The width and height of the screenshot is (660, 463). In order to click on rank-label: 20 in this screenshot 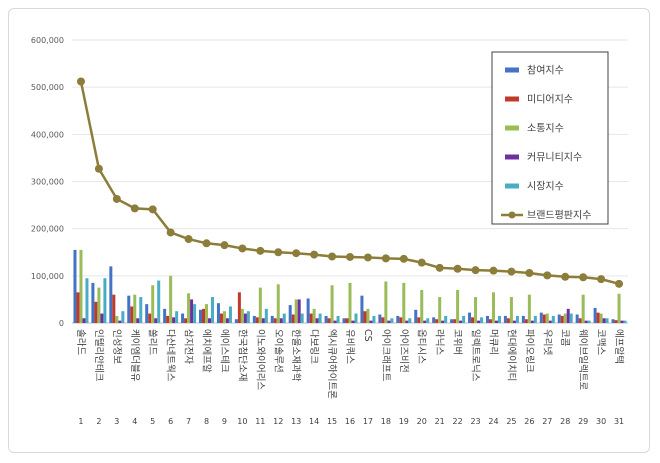, I will do `click(422, 421)`.